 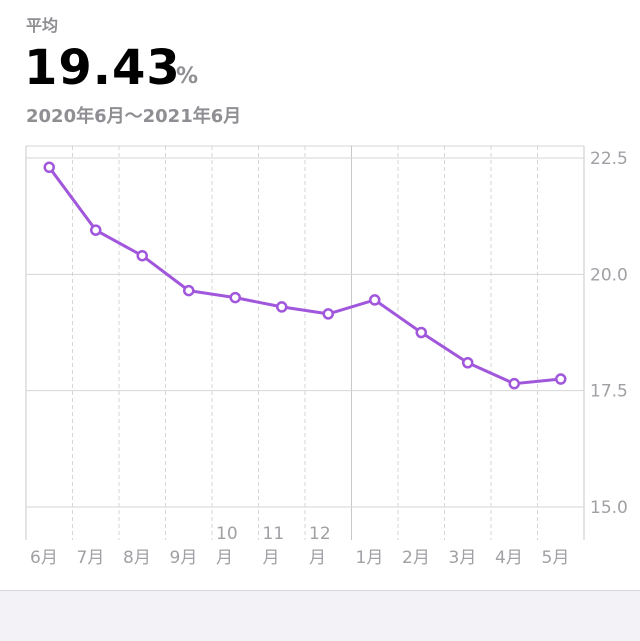 What do you see at coordinates (91, 558) in the screenshot?
I see `x-tick-label: 7月` at bounding box center [91, 558].